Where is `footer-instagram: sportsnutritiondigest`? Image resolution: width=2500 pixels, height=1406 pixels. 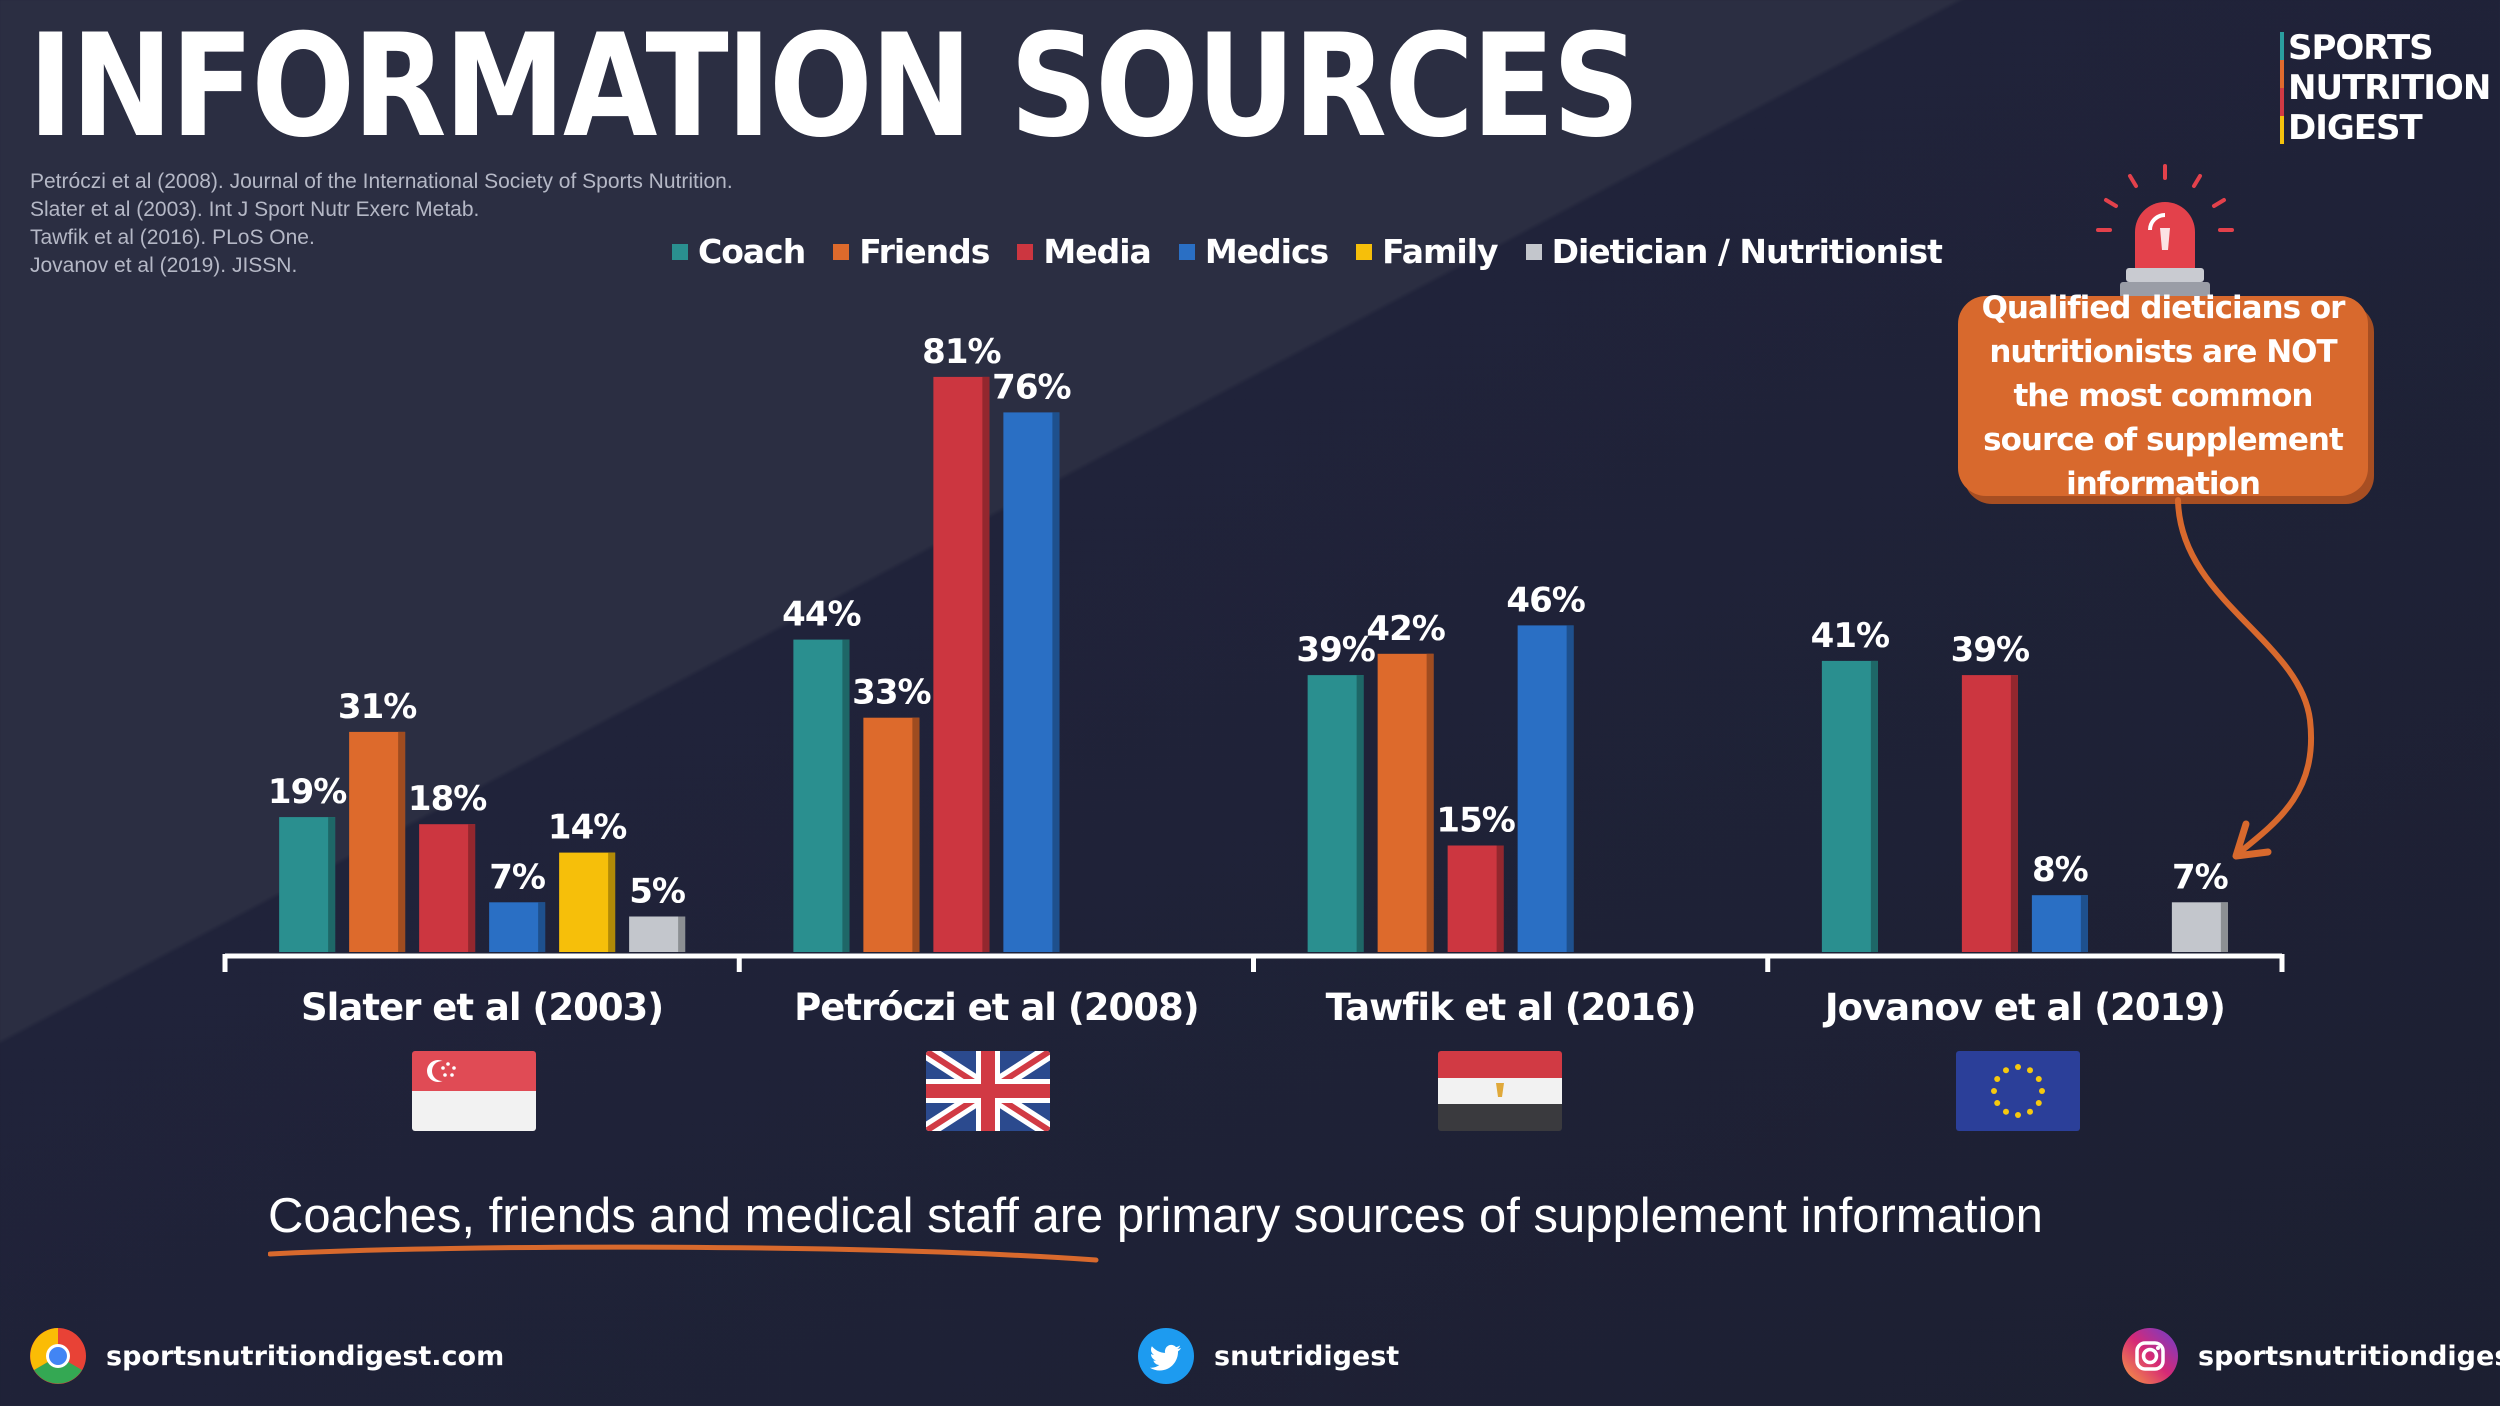
footer-instagram: sportsnutritiondigest is located at coordinates (2310, 1356).